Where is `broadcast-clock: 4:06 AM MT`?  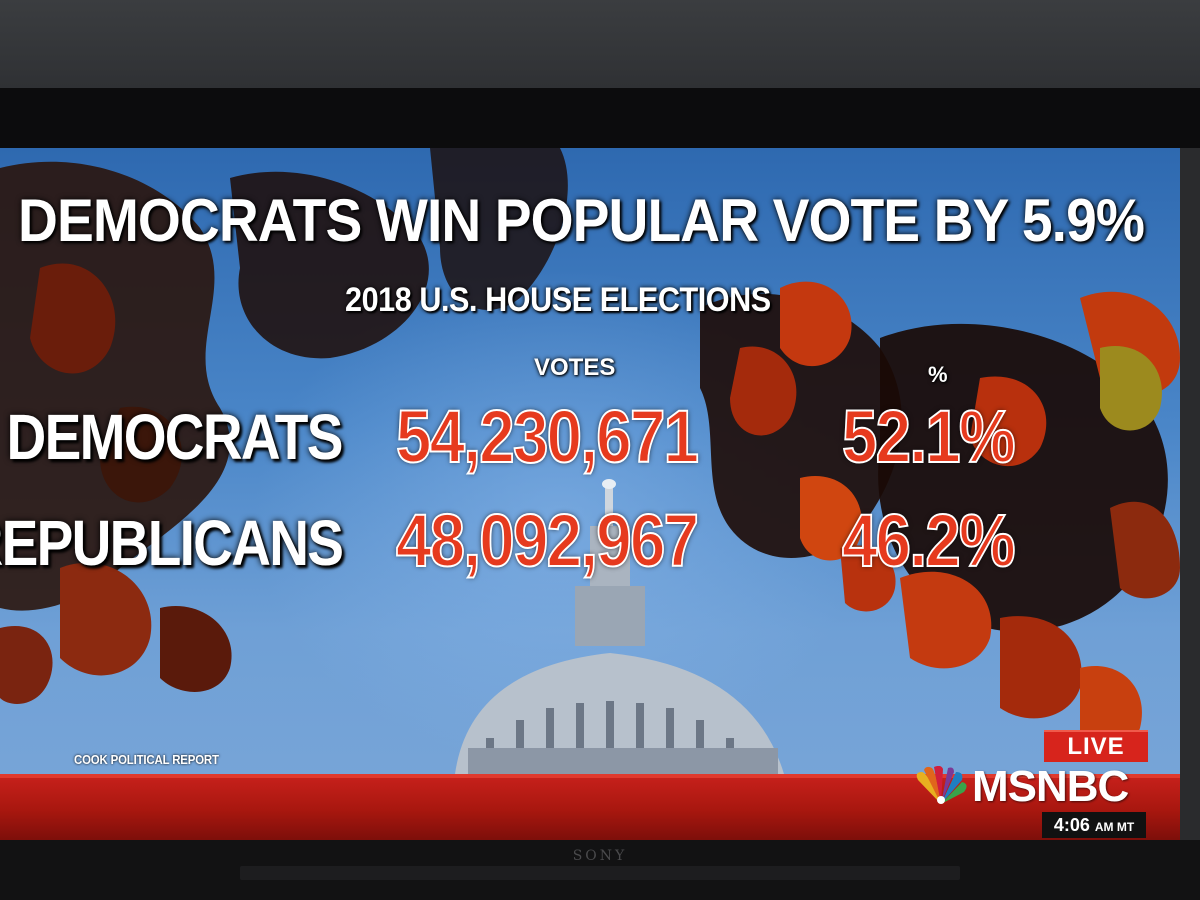 broadcast-clock: 4:06 AM MT is located at coordinates (1094, 825).